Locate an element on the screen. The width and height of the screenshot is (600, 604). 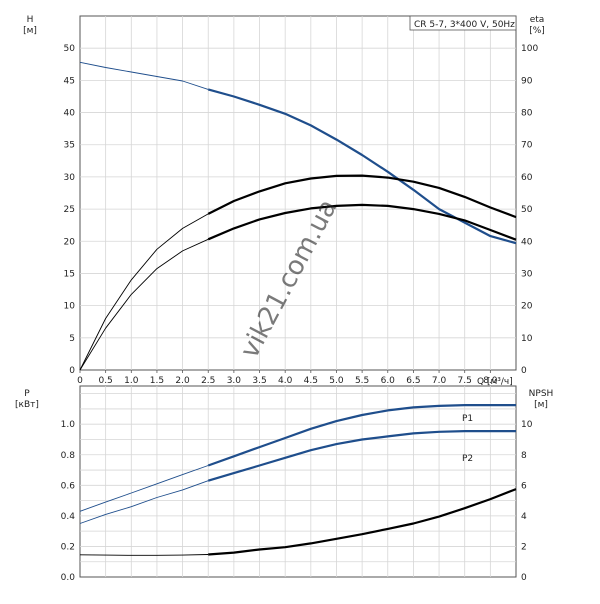
upper-right-tick-label: 30 is located at coordinates (527, 274).